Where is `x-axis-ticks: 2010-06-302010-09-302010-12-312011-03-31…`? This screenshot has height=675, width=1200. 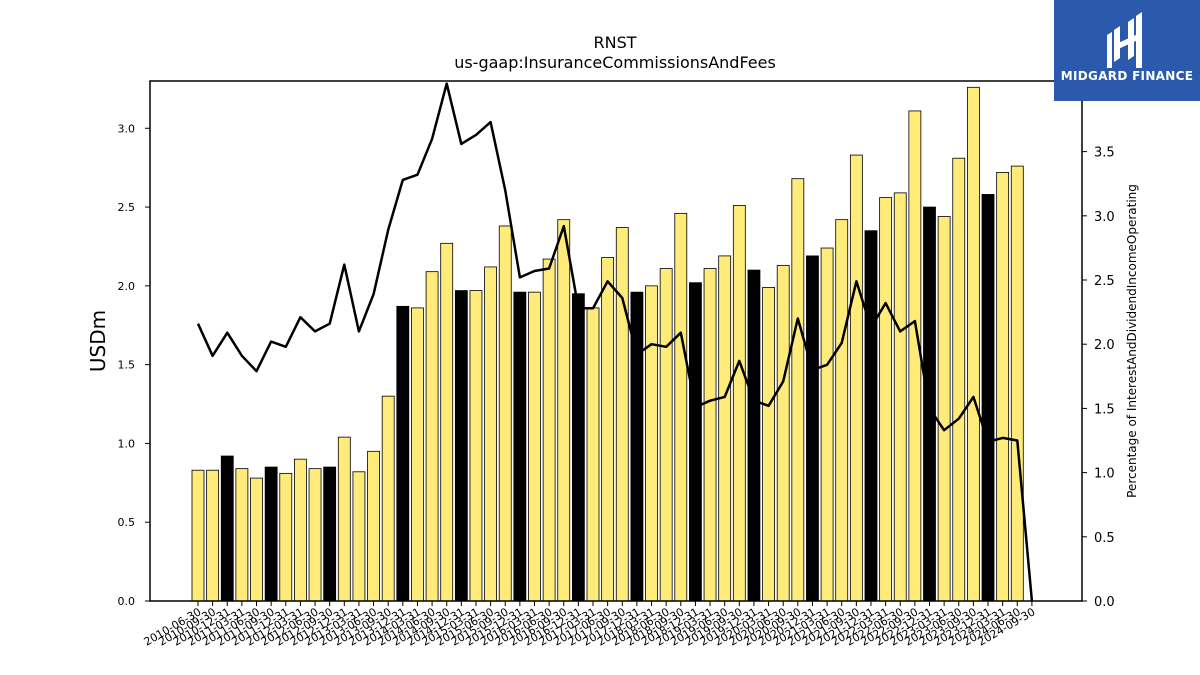 x-axis-ticks: 2010-06-302010-09-302010-12-312011-03-31… is located at coordinates (589, 625).